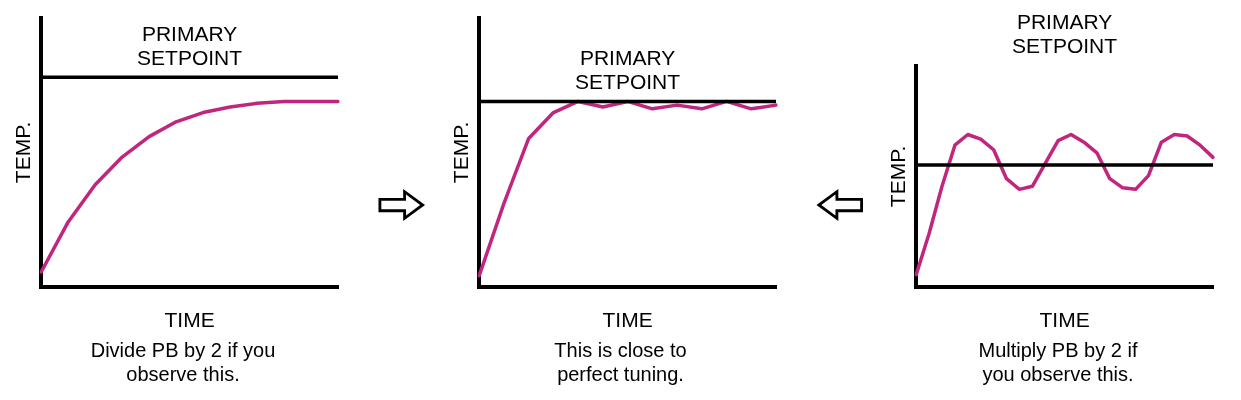  Describe the element at coordinates (1058, 362) in the screenshot. I see `text: Multiply PB by 2 if you observe this.` at that location.